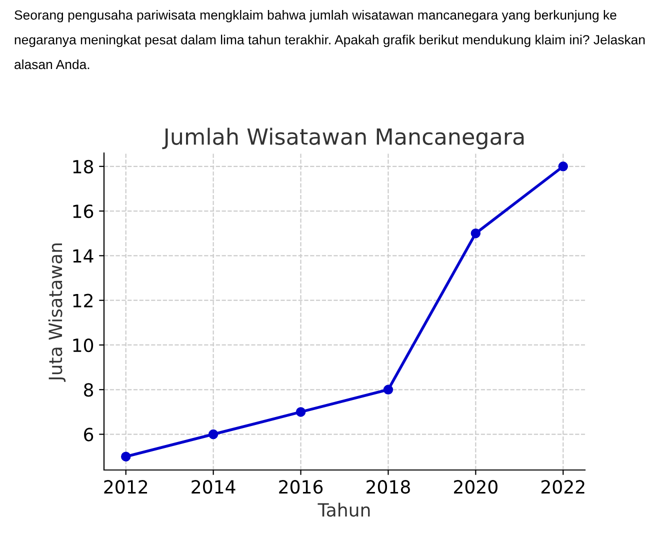  What do you see at coordinates (126, 487) in the screenshot?
I see `x-tick-label: 2012` at bounding box center [126, 487].